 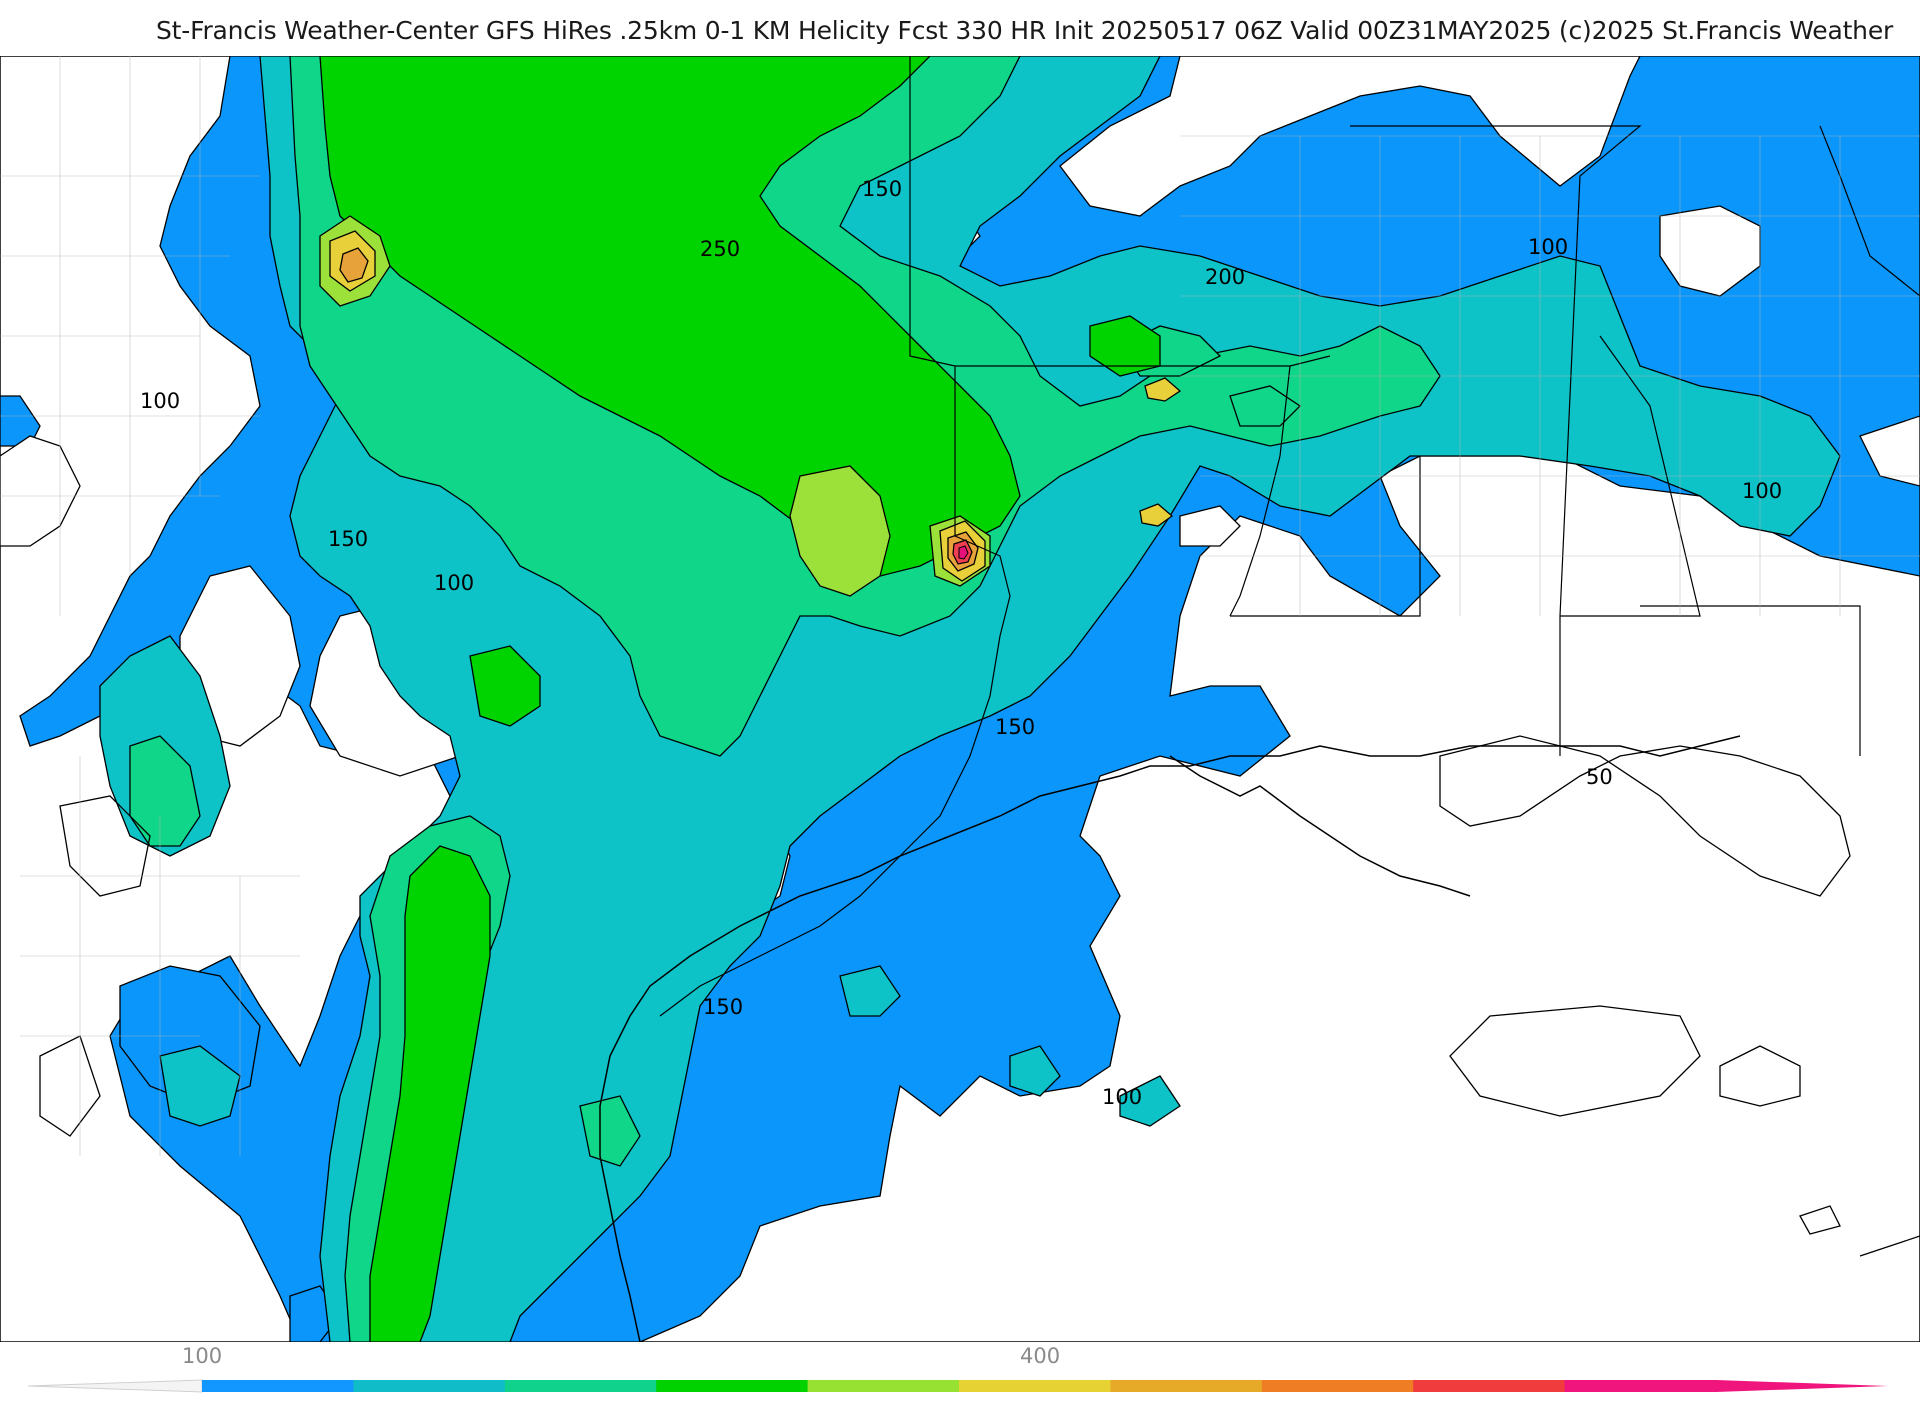 I want to click on colorbar, so click(x=960, y=1371).